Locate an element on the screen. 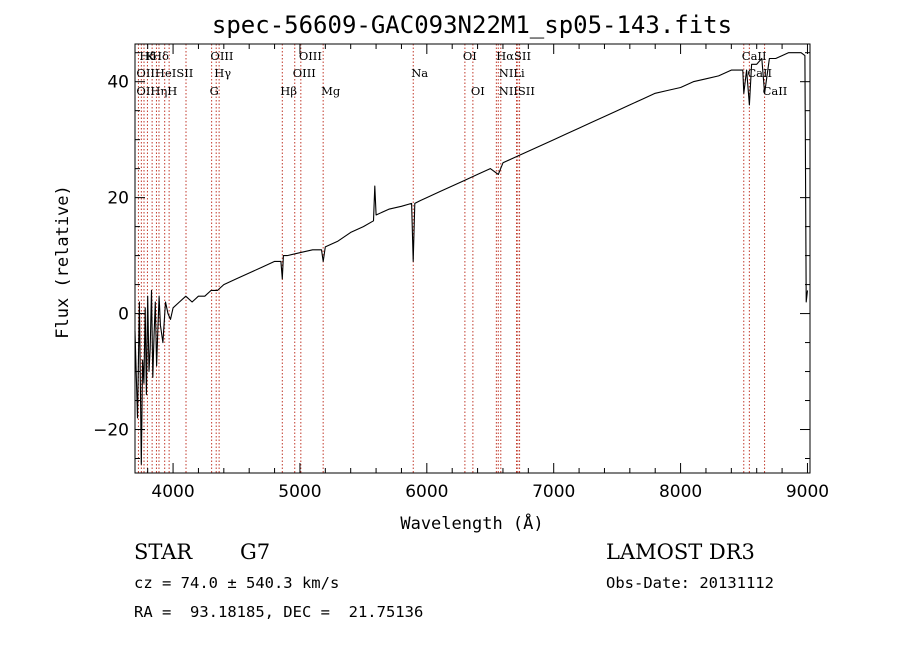 This screenshot has height=649, width=900. x-tick-label: 6000 is located at coordinates (426, 492).